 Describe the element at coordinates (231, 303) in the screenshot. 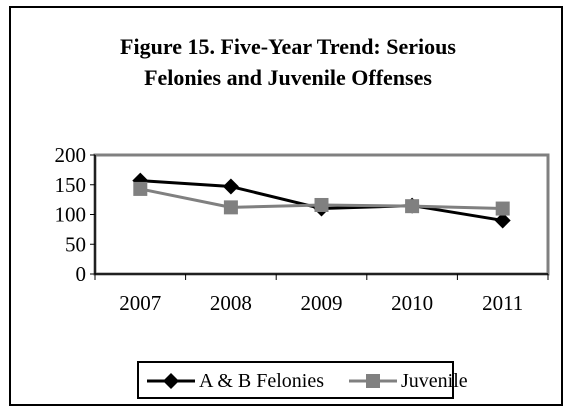

I see `x-tick-label: 2008` at that location.